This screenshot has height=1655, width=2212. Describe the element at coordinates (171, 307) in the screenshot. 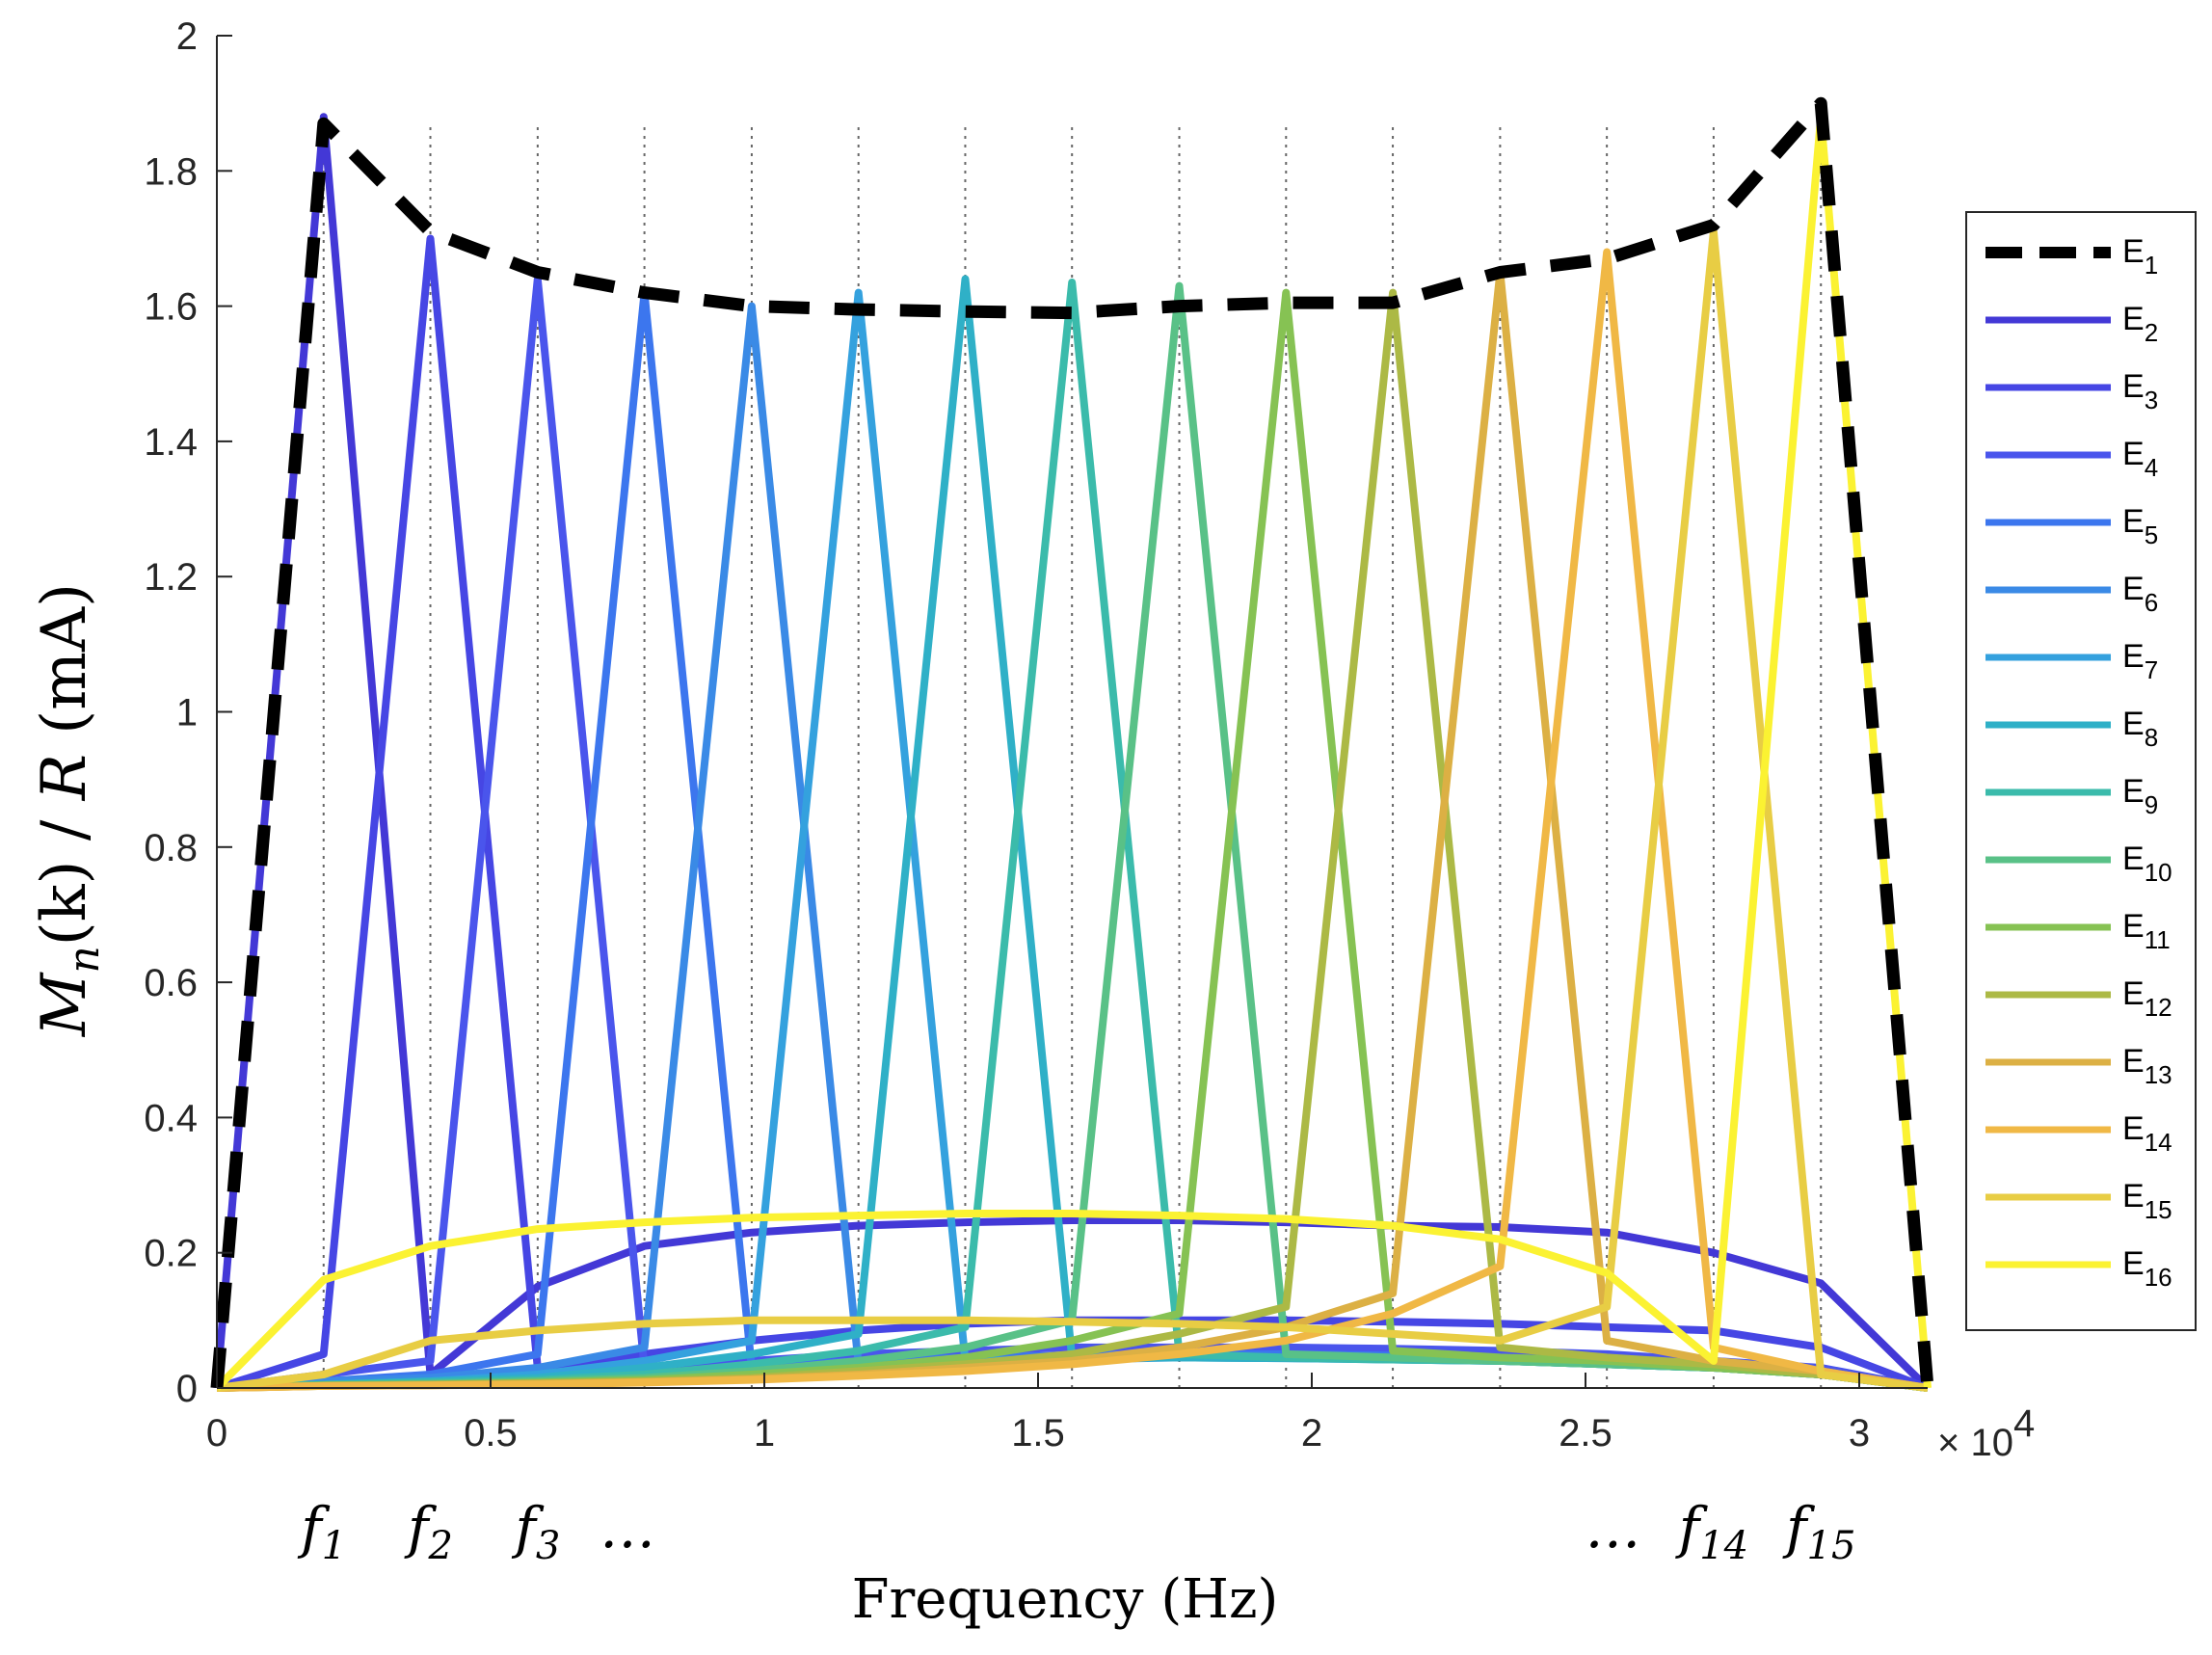

I see `y-tick-label: 1.6` at that location.